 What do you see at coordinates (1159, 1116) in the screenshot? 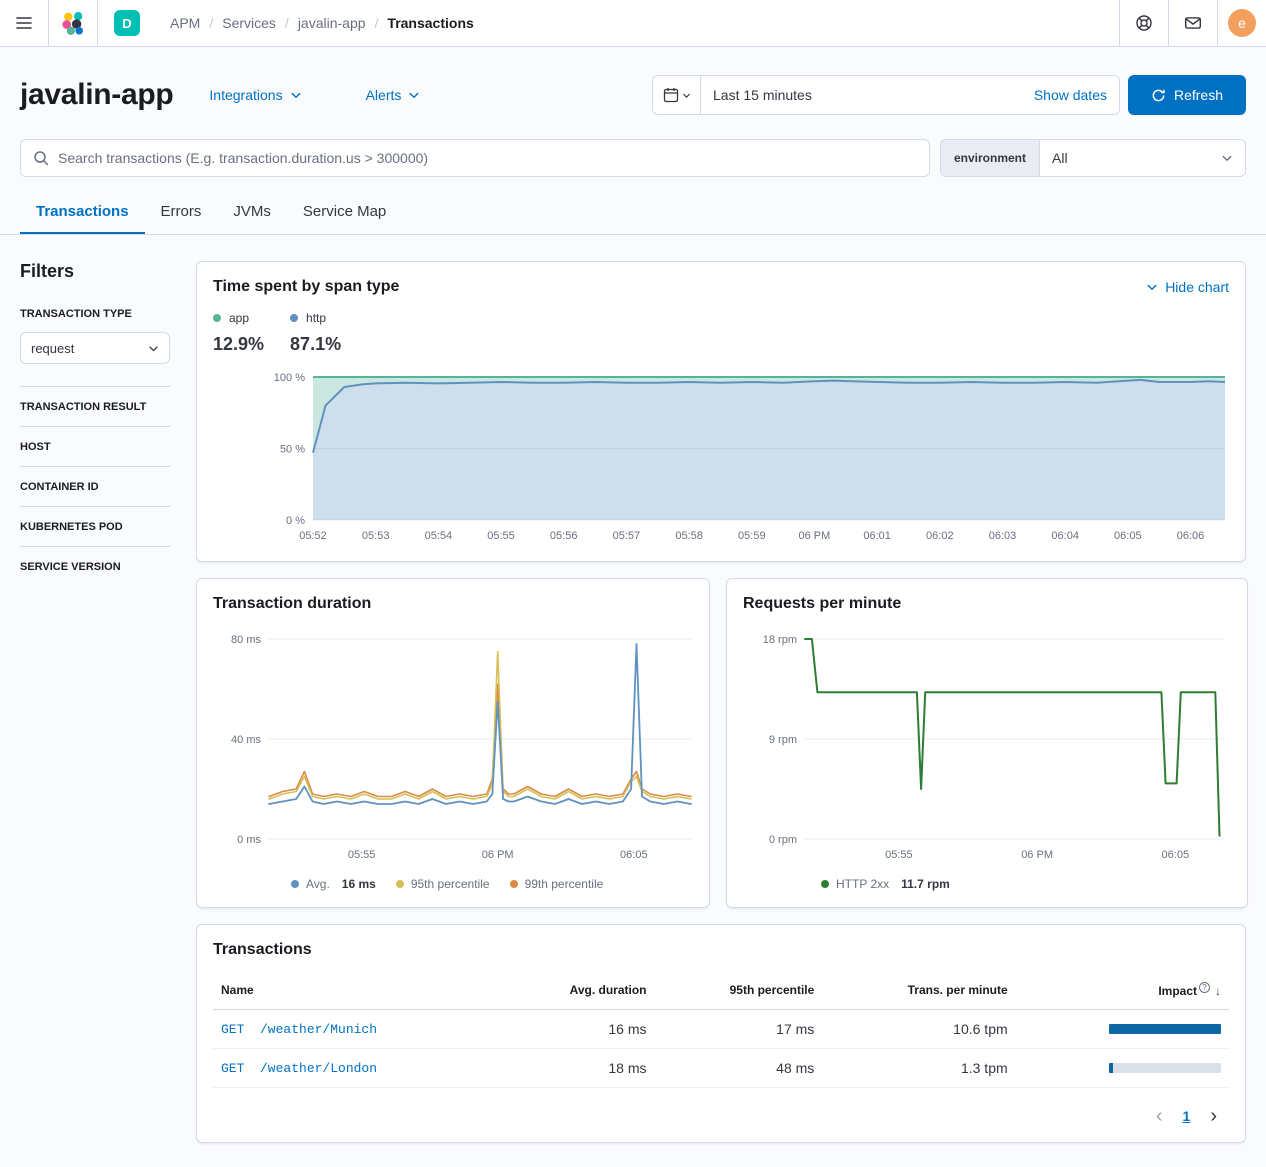
I see `previous-page-icon: ‹` at bounding box center [1159, 1116].